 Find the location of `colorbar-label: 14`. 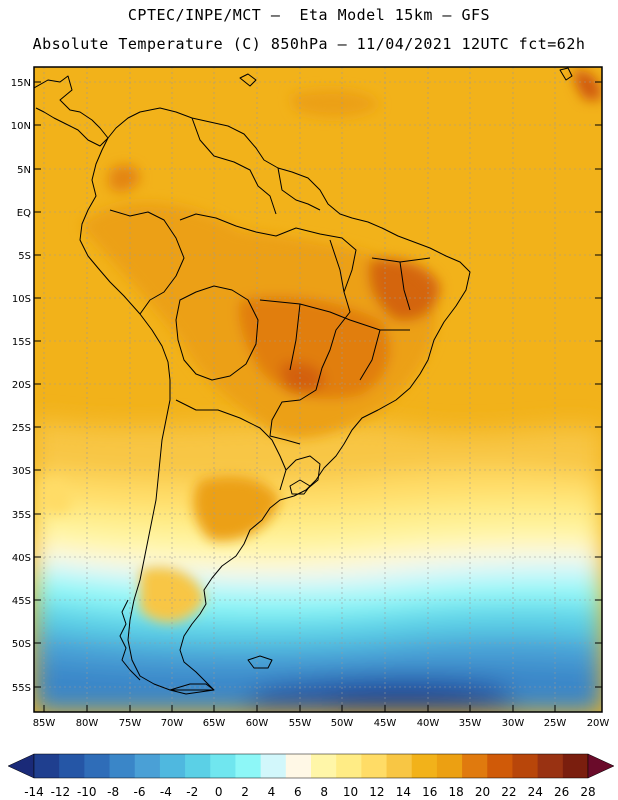

colorbar-label: 14 is located at coordinates (403, 792).